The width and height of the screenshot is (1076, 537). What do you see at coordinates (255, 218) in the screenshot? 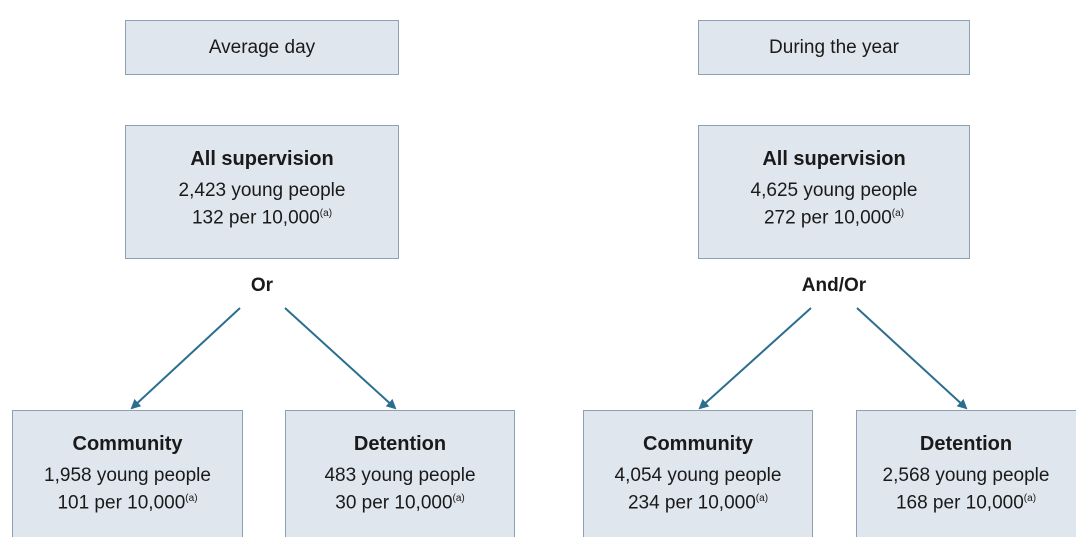
I see `node-rate: 132 per 10,000` at bounding box center [255, 218].